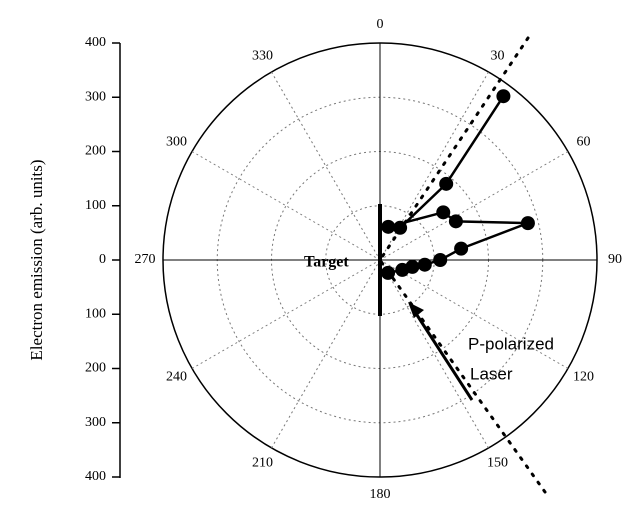 This screenshot has height=507, width=631. What do you see at coordinates (416, 310) in the screenshot?
I see `arrow-head` at bounding box center [416, 310].